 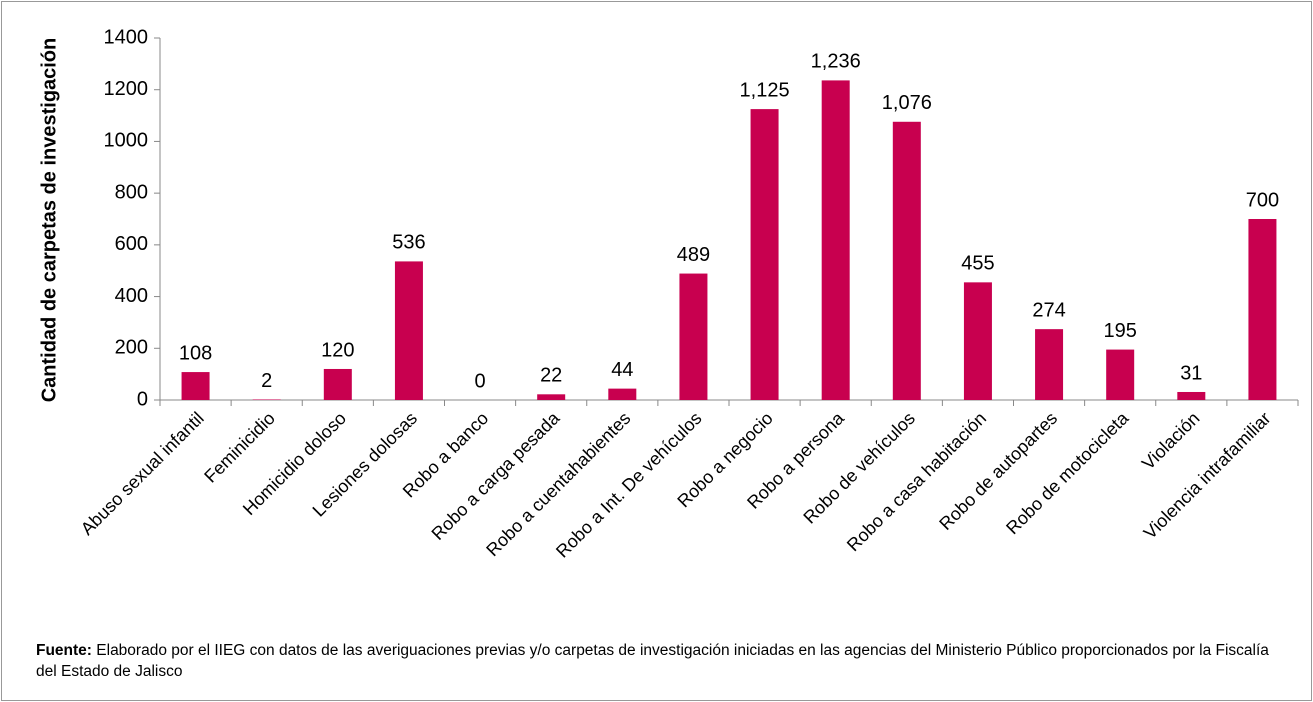 I want to click on x-tick-label: Abuso sexual infantil, so click(x=142, y=473).